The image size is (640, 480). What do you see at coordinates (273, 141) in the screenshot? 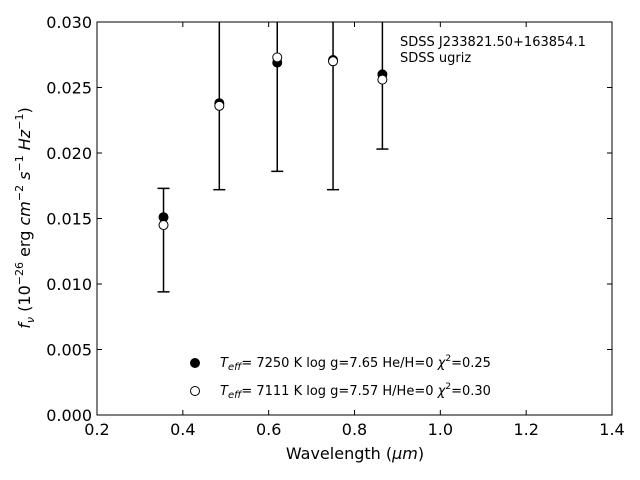
I see `data-points` at bounding box center [273, 141].